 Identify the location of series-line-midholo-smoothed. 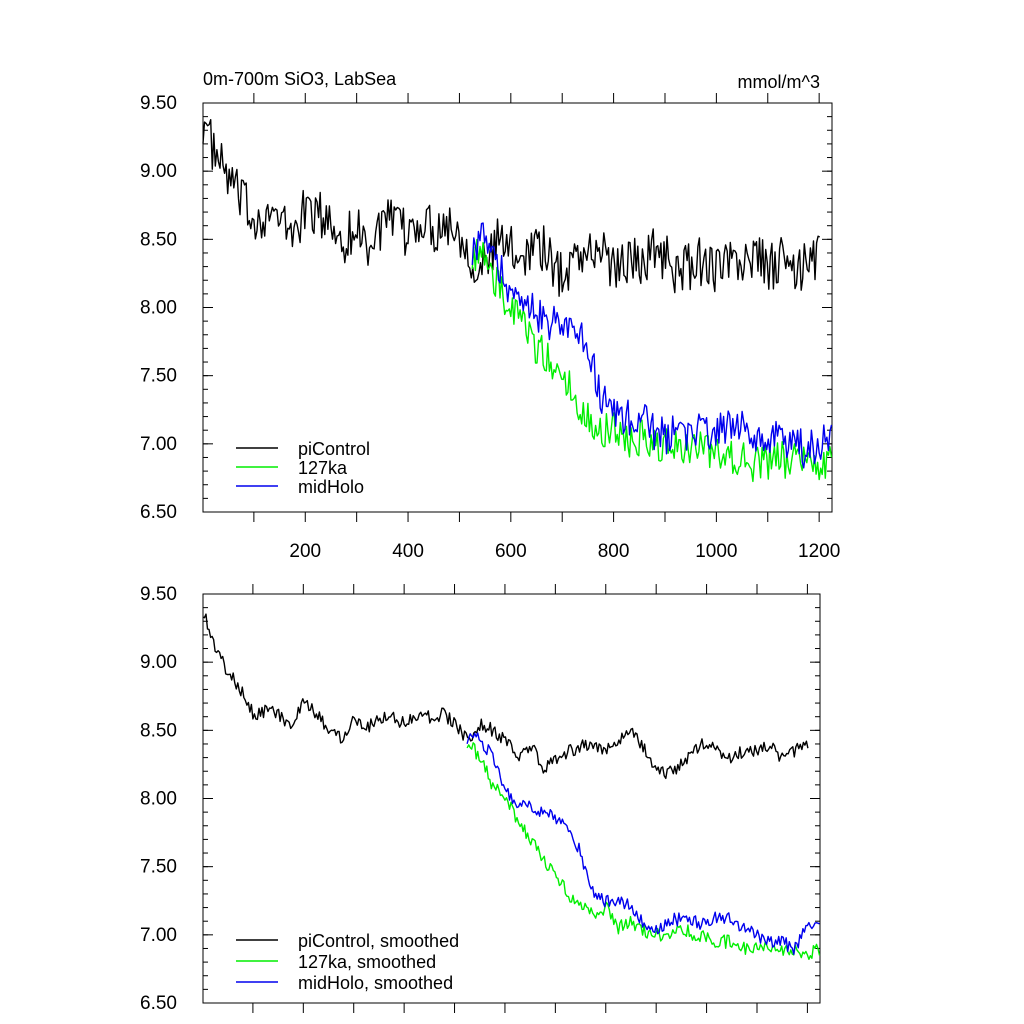
(643, 843).